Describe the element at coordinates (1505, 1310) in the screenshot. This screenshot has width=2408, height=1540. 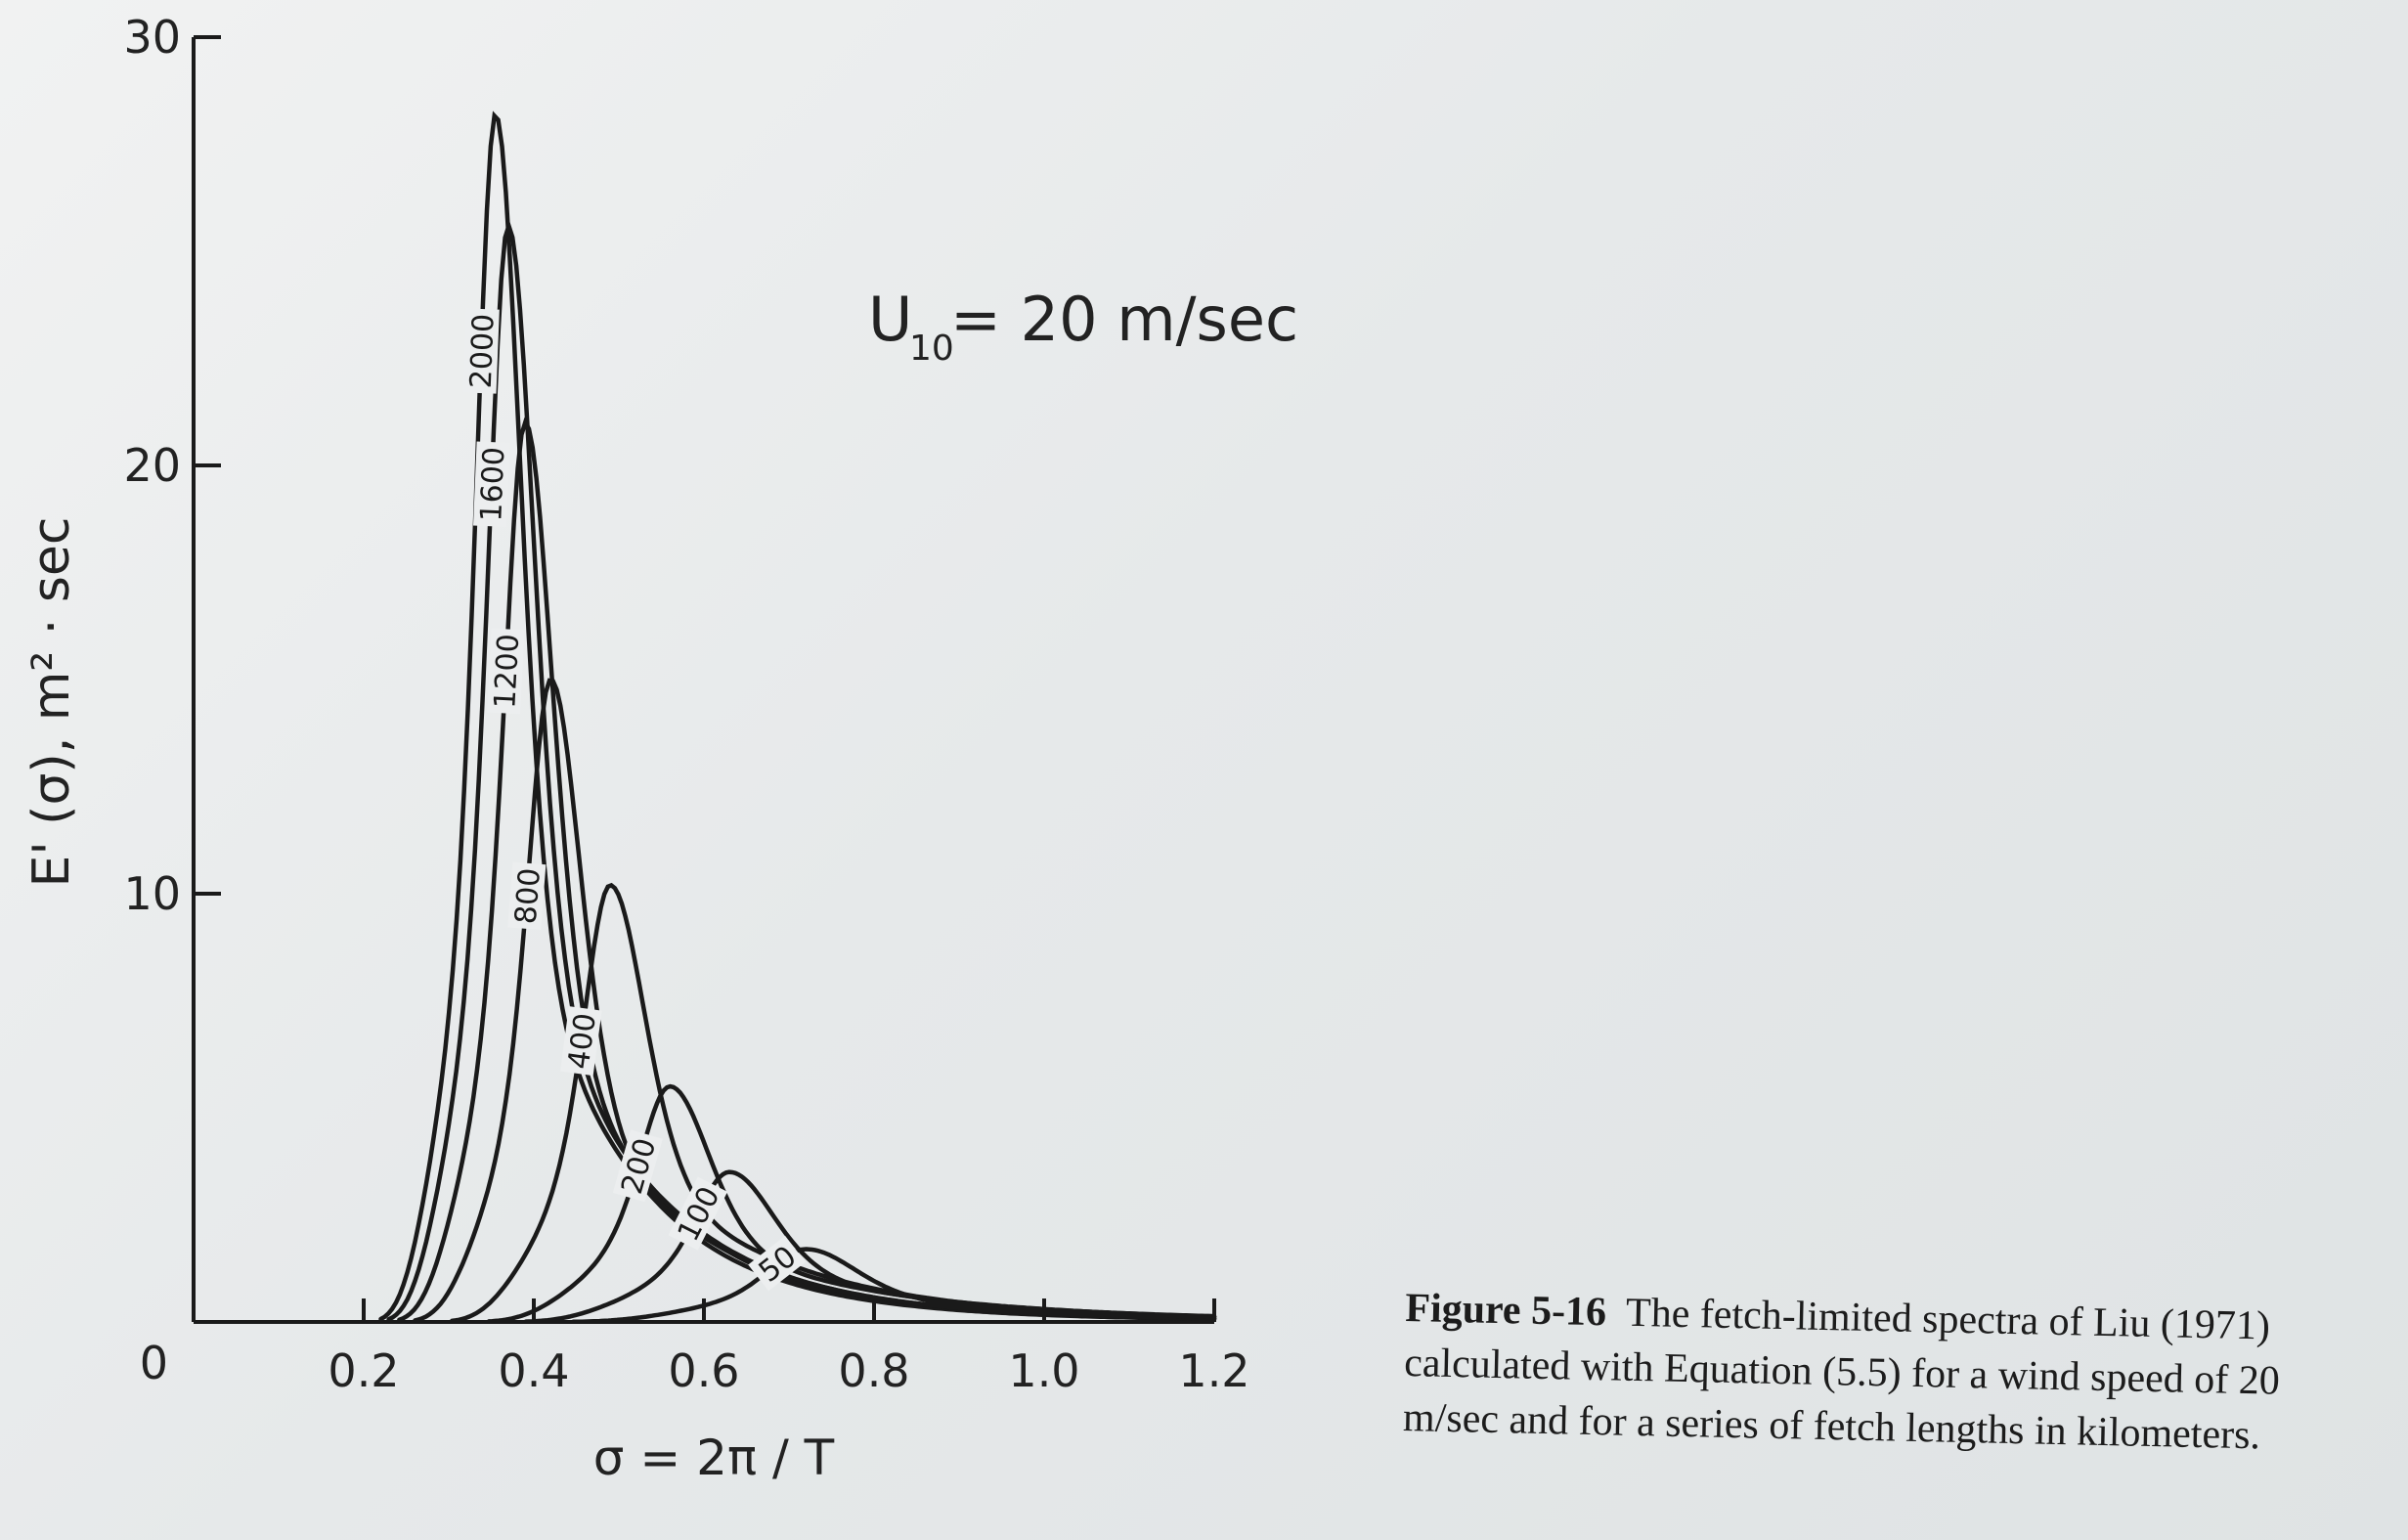
I see `figure-label: Figure 5-16` at that location.